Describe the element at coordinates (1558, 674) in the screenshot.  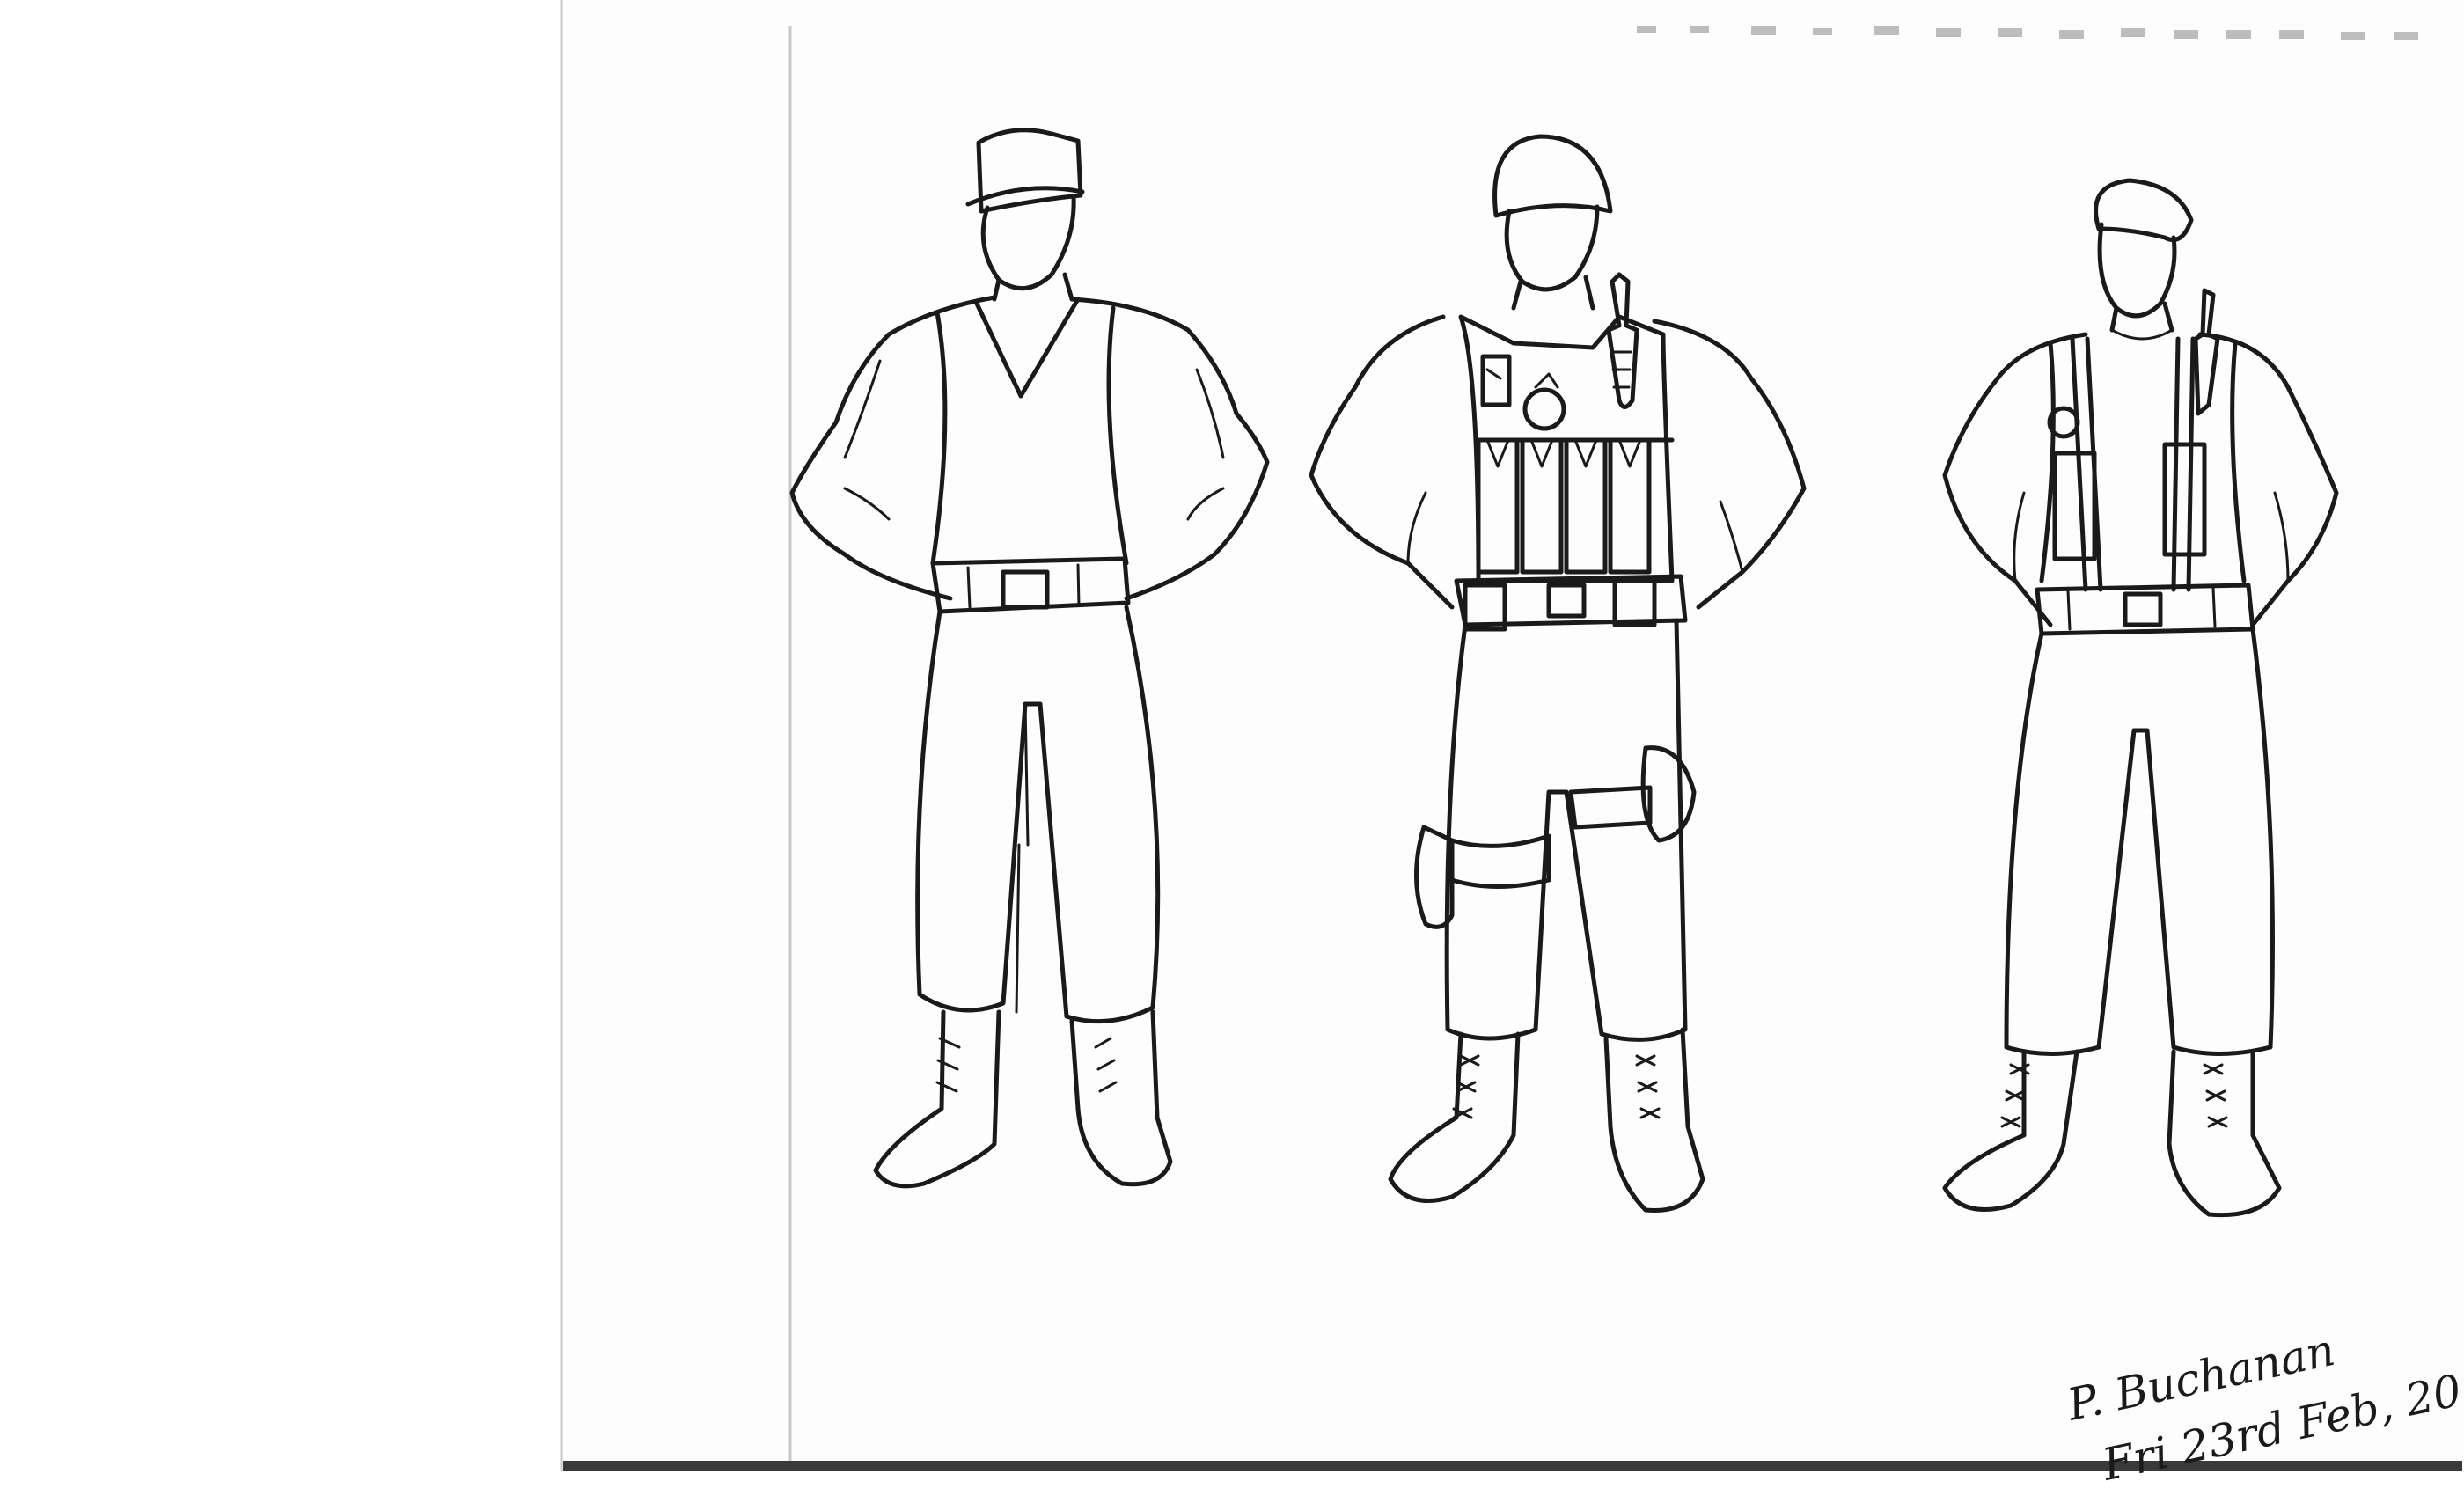
I see `soldier-with-tactical-vest` at that location.